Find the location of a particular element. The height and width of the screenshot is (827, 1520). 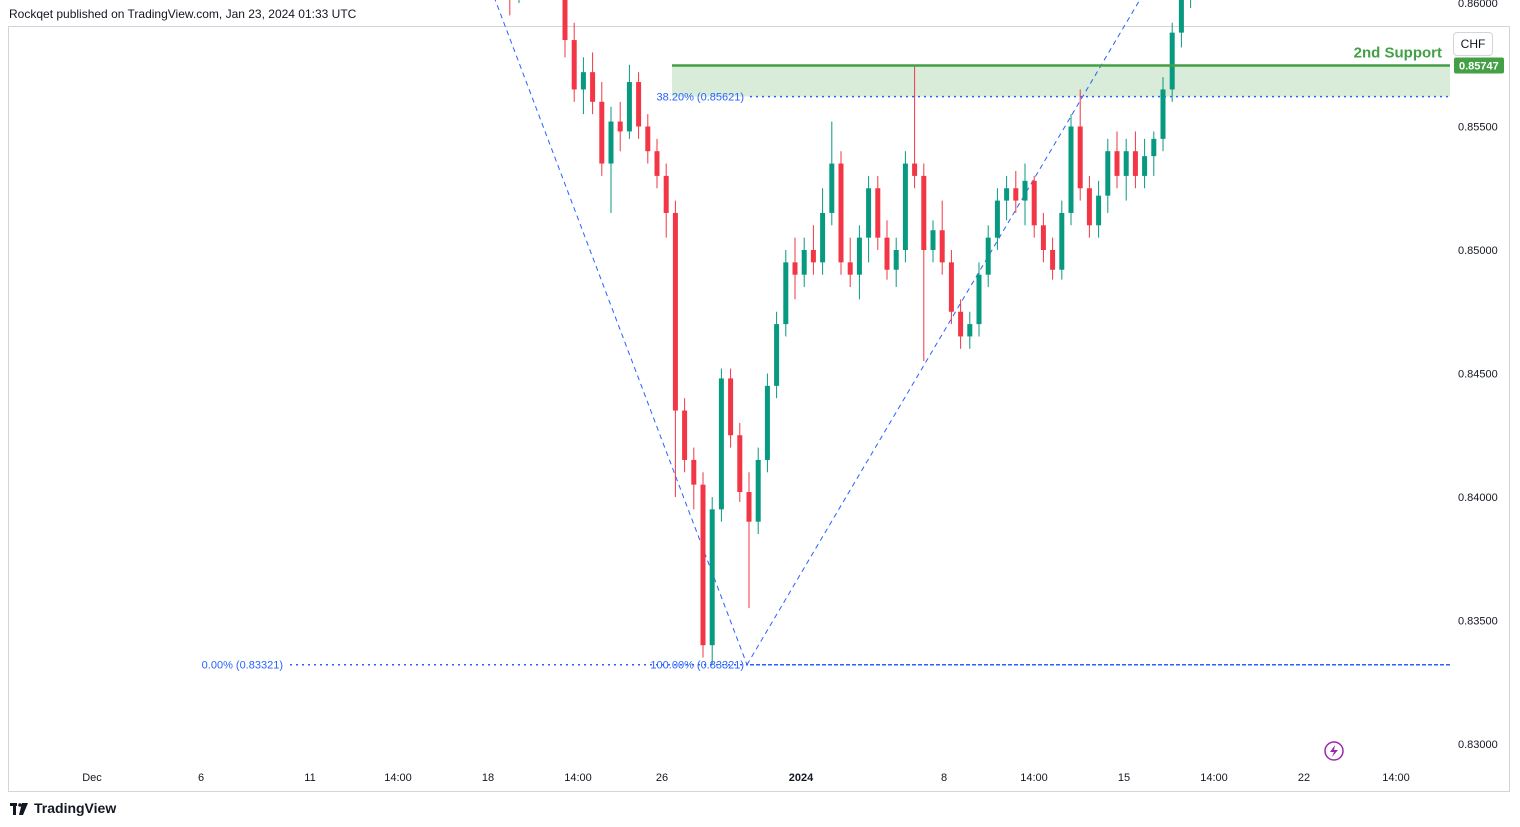

y-axis-tick-label: 0.86000 is located at coordinates (1478, 5).